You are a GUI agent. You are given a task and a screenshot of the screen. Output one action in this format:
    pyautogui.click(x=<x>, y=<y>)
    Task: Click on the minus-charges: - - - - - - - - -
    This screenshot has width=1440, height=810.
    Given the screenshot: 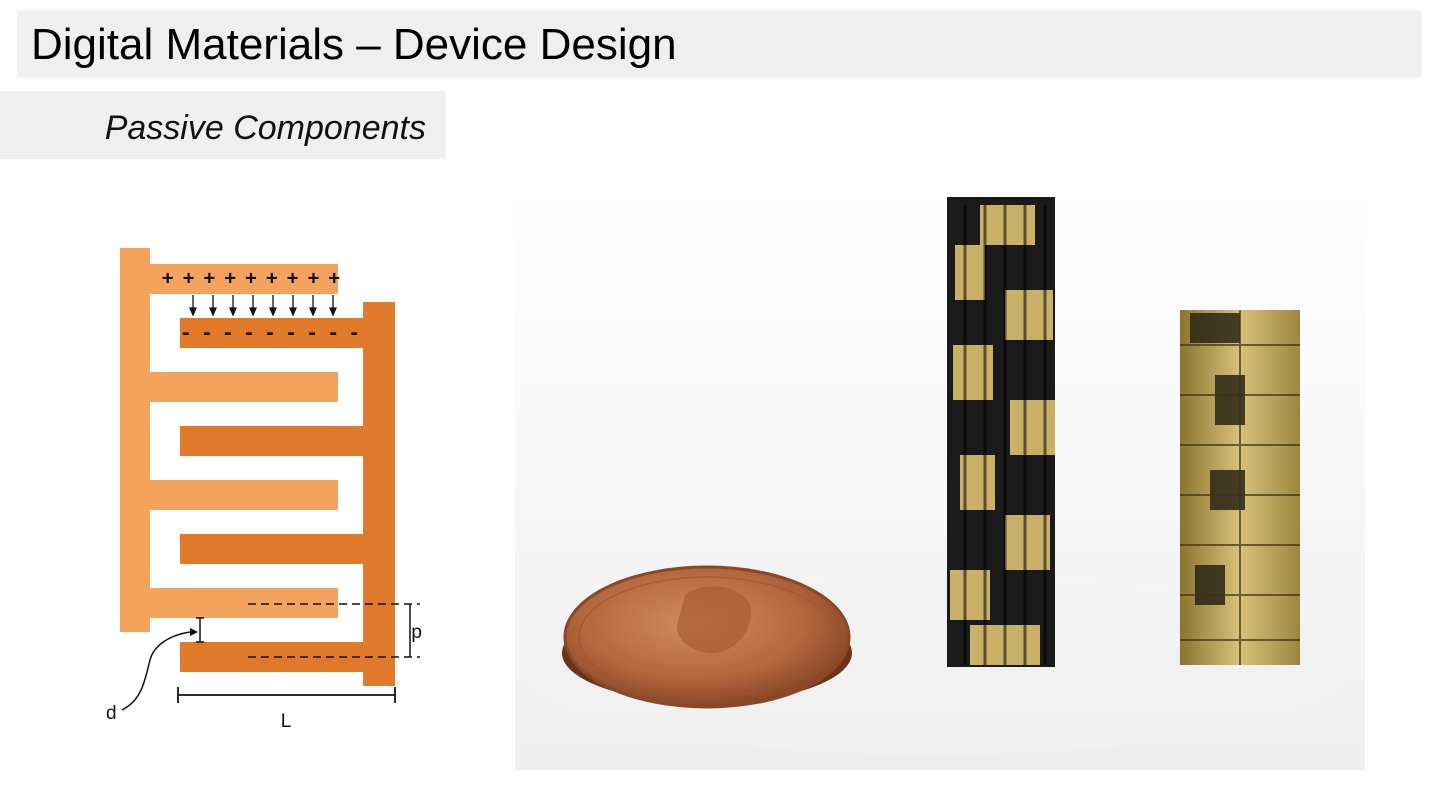 What is the action you would take?
    pyautogui.click(x=270, y=333)
    